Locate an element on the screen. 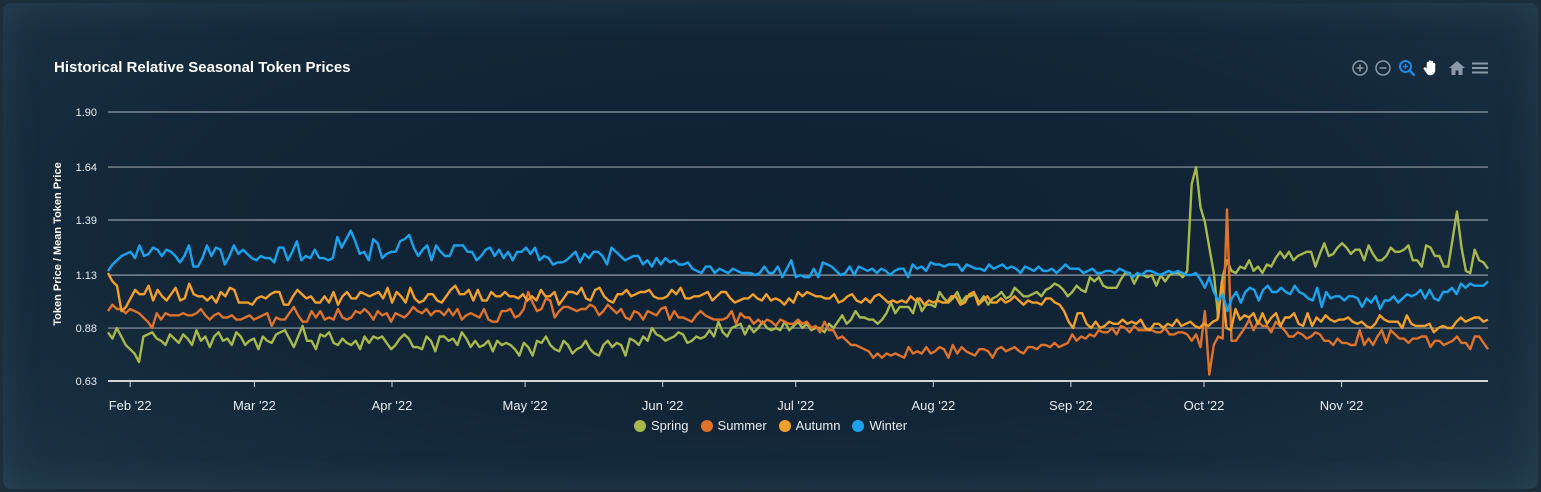 The image size is (1541, 492). y-tick-label: 0.88 is located at coordinates (86, 329).